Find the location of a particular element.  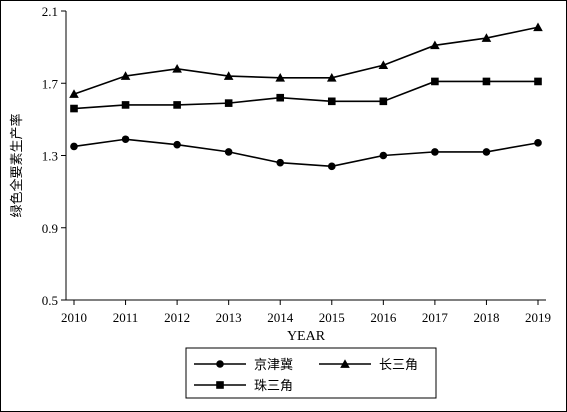

y-tick-label: 1.7 is located at coordinates (50, 83).